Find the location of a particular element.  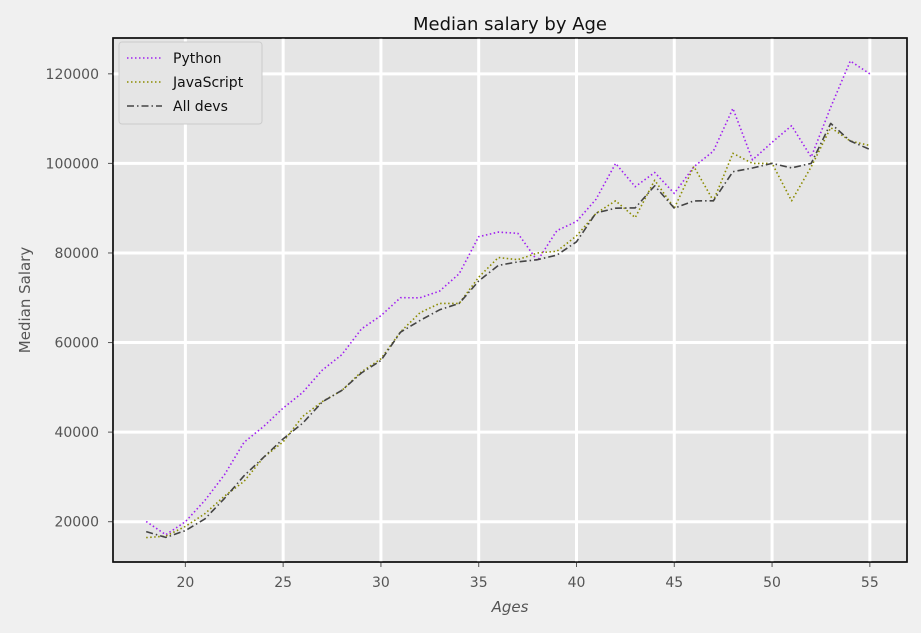

legend-label-javascript: JavaScript is located at coordinates (208, 83).